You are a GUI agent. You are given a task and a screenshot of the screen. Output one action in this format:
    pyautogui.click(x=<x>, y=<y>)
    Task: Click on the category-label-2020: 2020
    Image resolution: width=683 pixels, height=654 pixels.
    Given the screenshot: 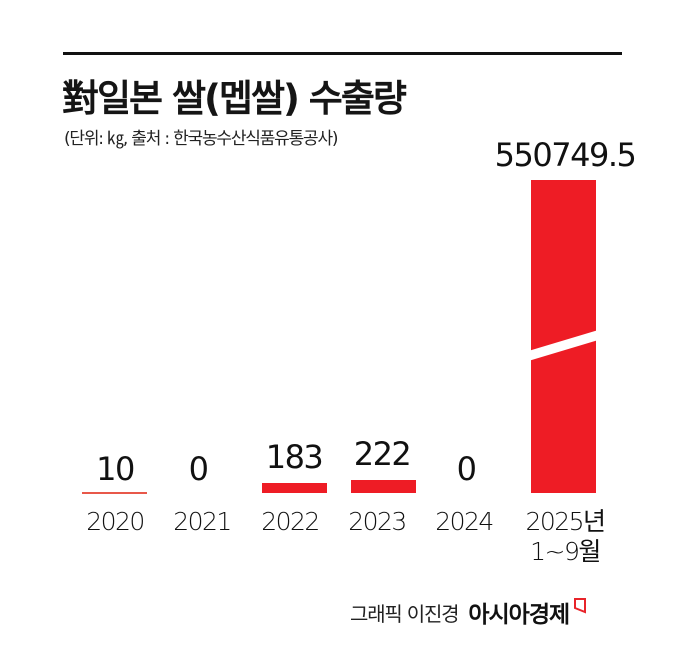 What is the action you would take?
    pyautogui.click(x=115, y=521)
    